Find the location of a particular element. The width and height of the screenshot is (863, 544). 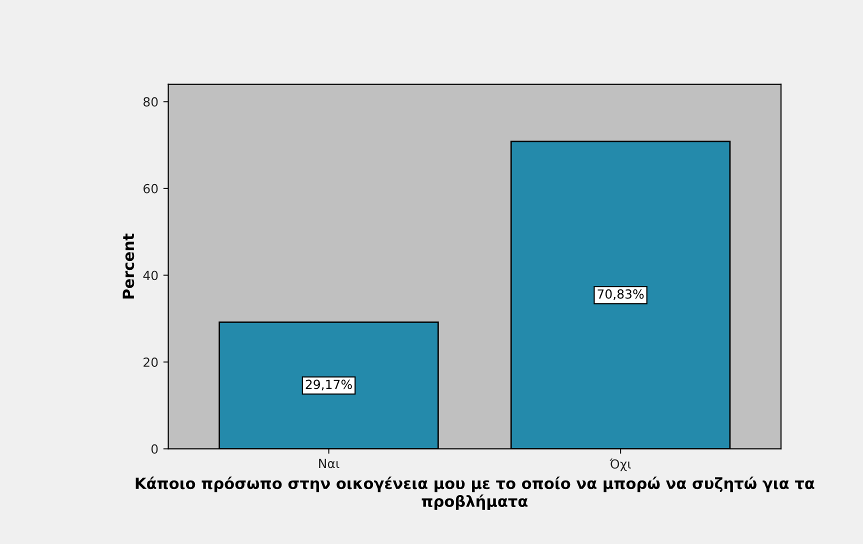

y-axis-title: Percent is located at coordinates (128, 266).